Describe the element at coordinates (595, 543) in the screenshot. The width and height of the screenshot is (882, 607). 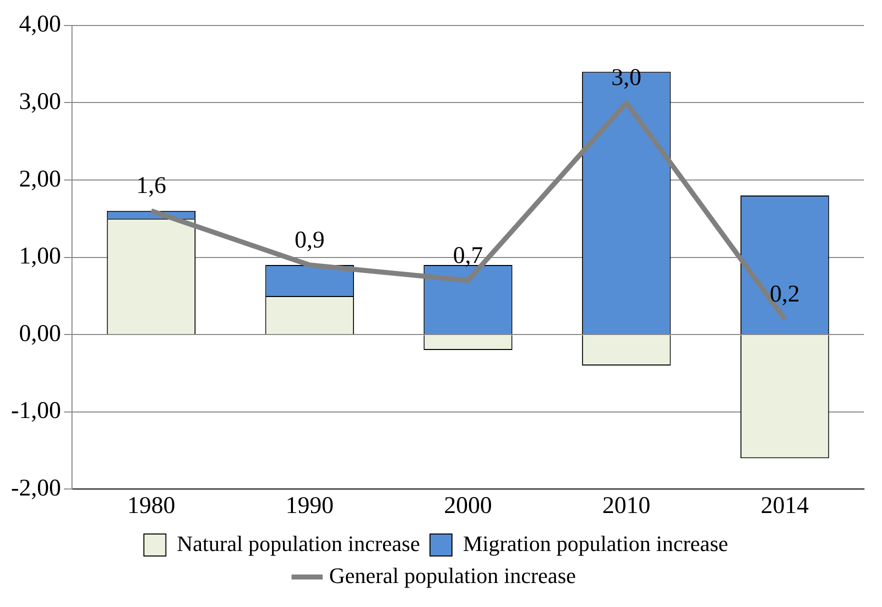
I see `legend-label: Migration population increase` at that location.